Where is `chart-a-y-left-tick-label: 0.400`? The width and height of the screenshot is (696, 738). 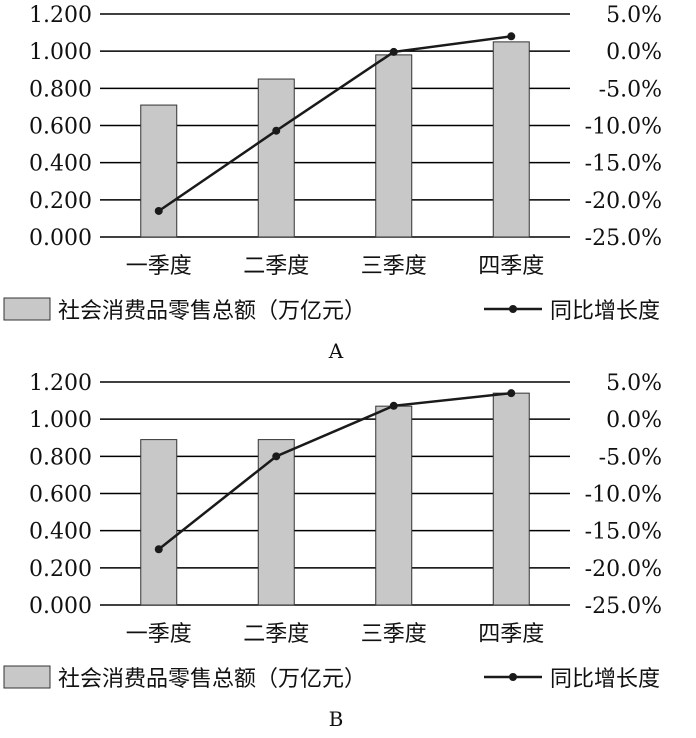 chart-a-y-left-tick-label: 0.400 is located at coordinates (60, 164).